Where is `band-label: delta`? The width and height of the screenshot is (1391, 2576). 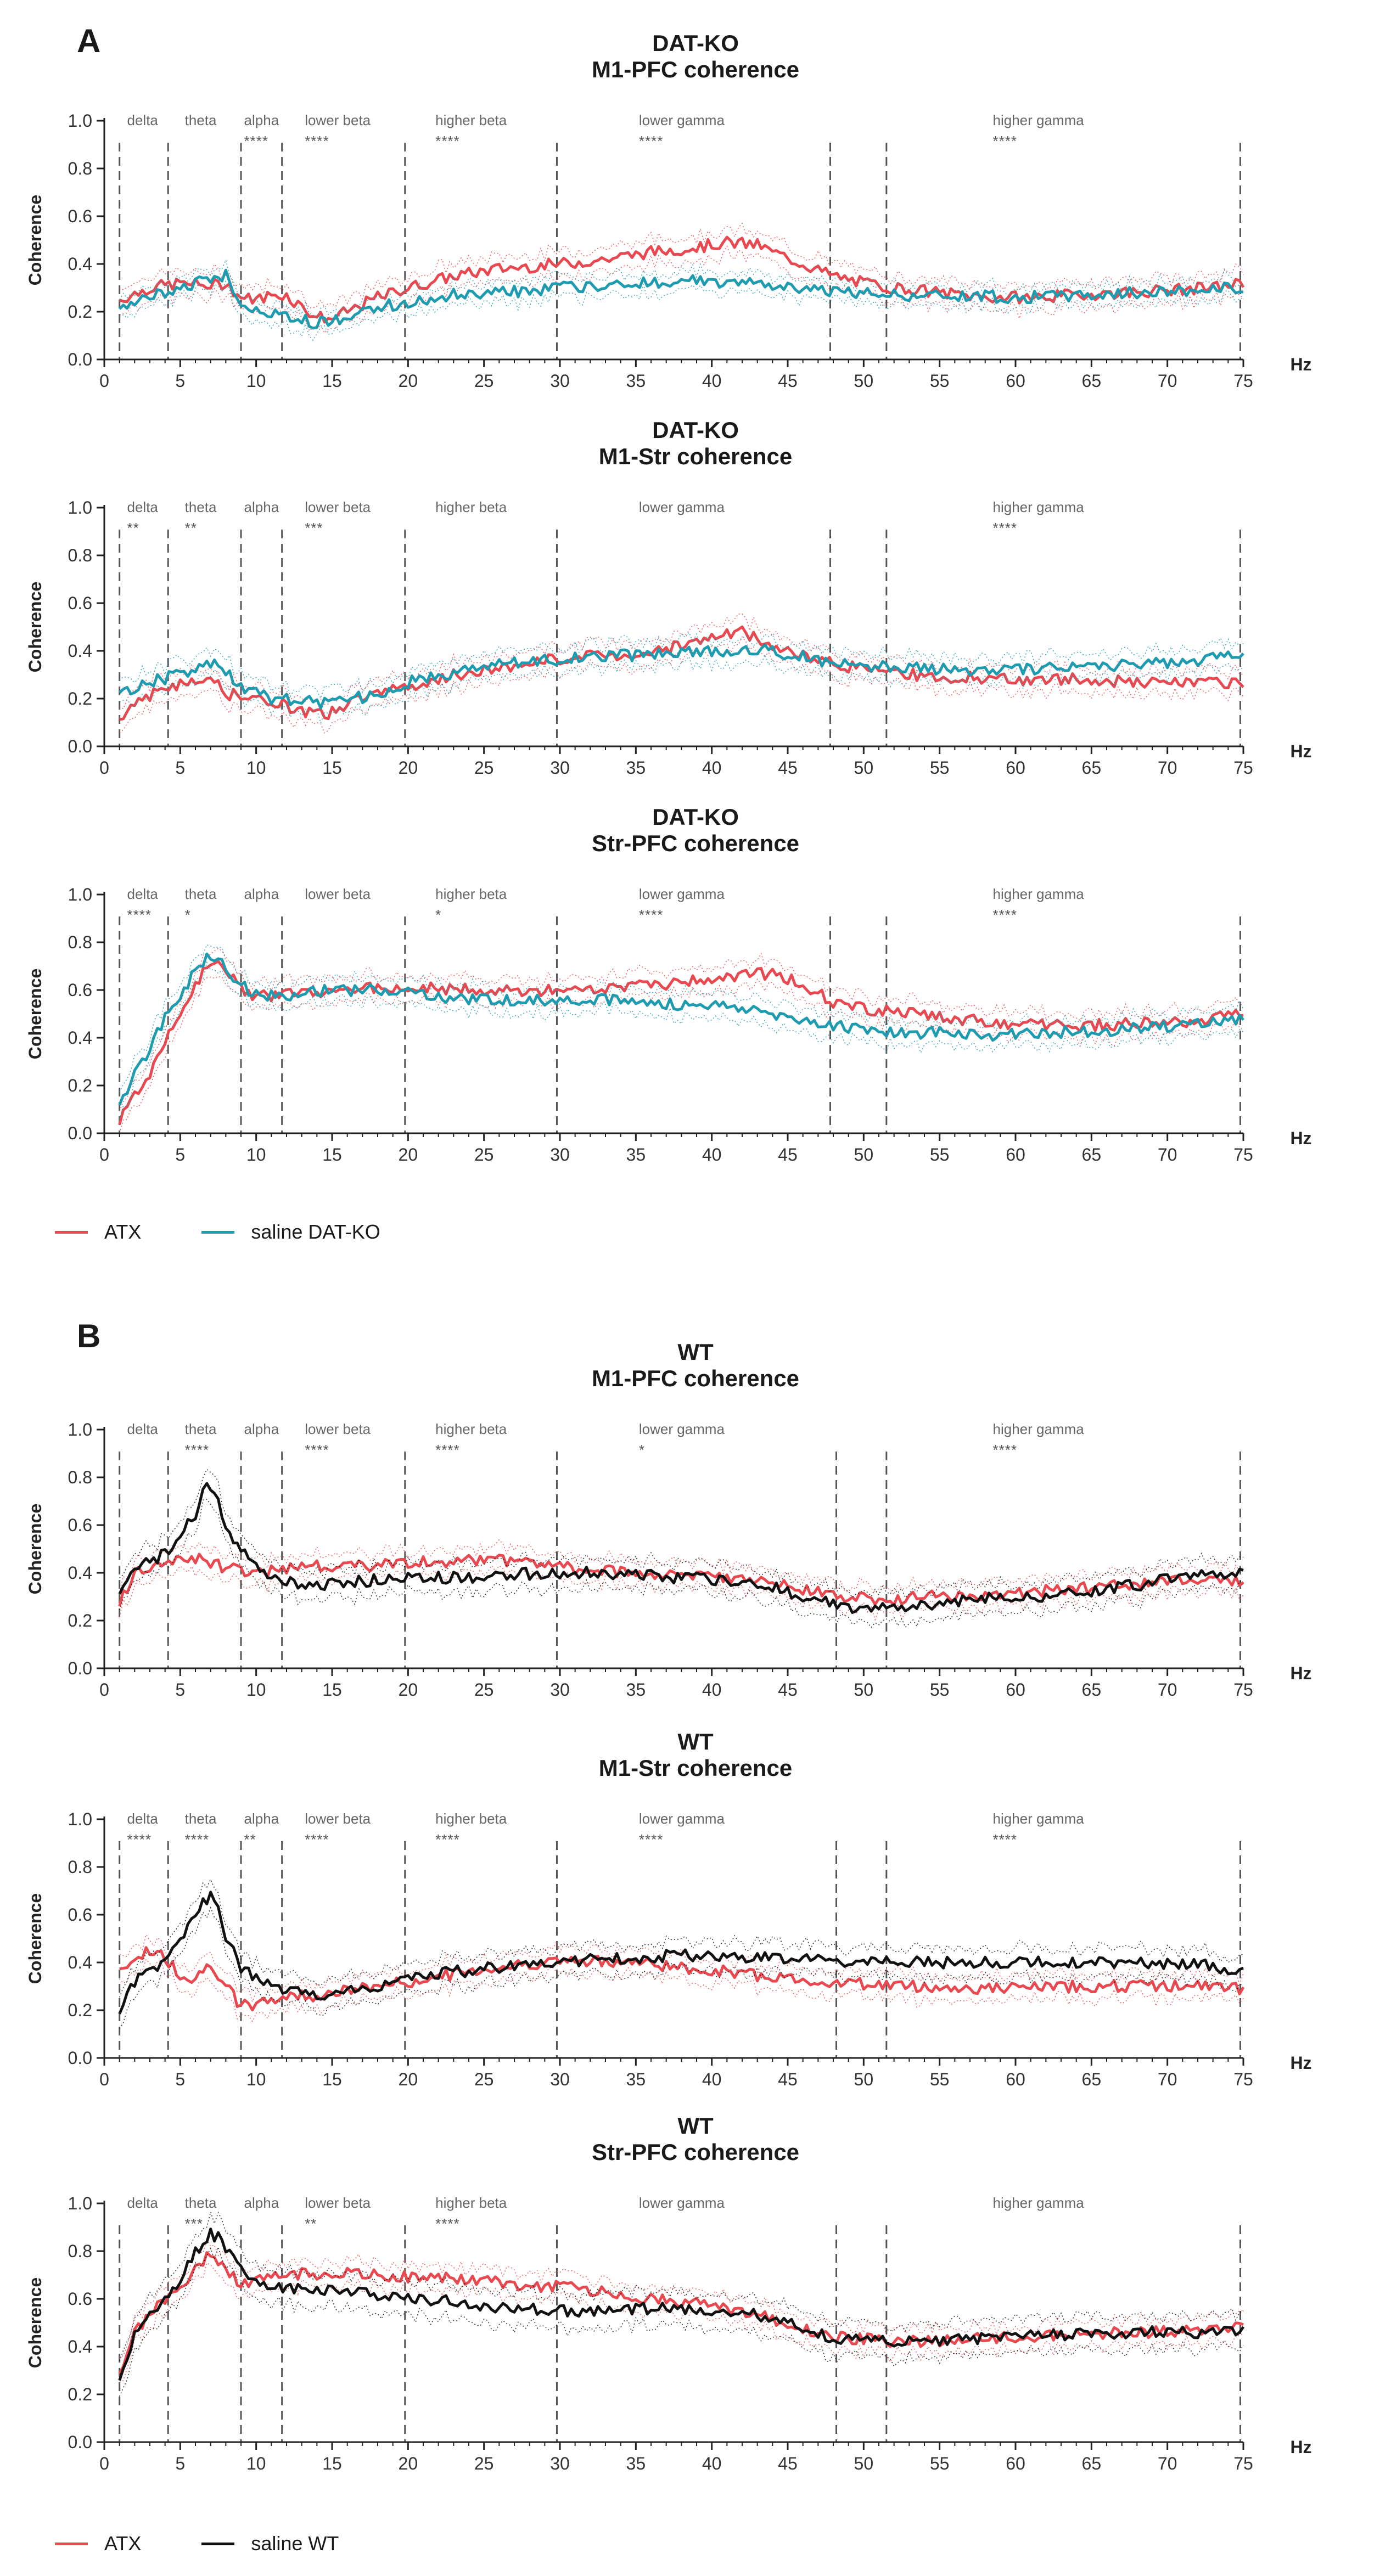
band-label: delta is located at coordinates (143, 507).